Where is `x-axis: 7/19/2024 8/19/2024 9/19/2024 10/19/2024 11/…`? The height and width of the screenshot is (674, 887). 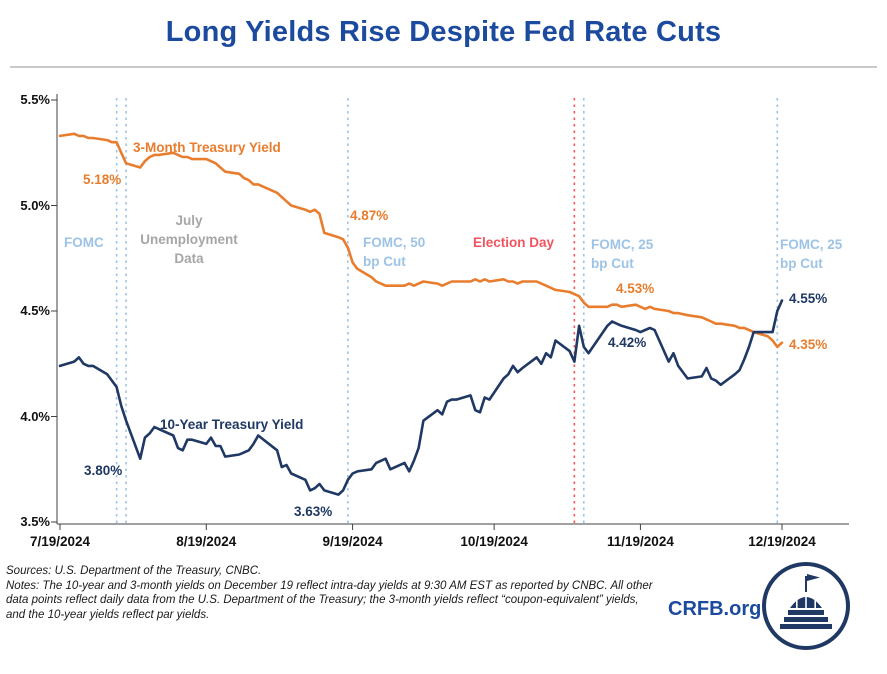 x-axis: 7/19/2024 8/19/2024 9/19/2024 10/19/2024 11/… is located at coordinates (443, 544).